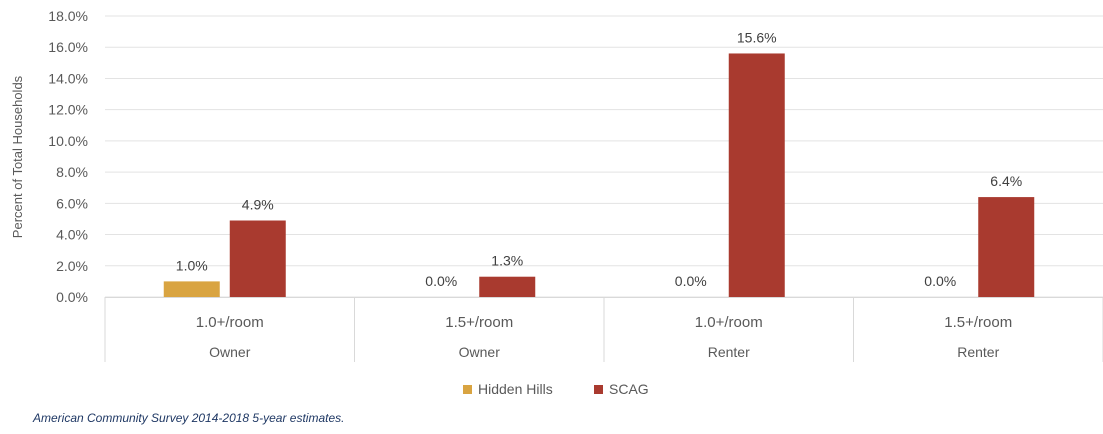  I want to click on y-tick-label: 16.0%, so click(68, 47).